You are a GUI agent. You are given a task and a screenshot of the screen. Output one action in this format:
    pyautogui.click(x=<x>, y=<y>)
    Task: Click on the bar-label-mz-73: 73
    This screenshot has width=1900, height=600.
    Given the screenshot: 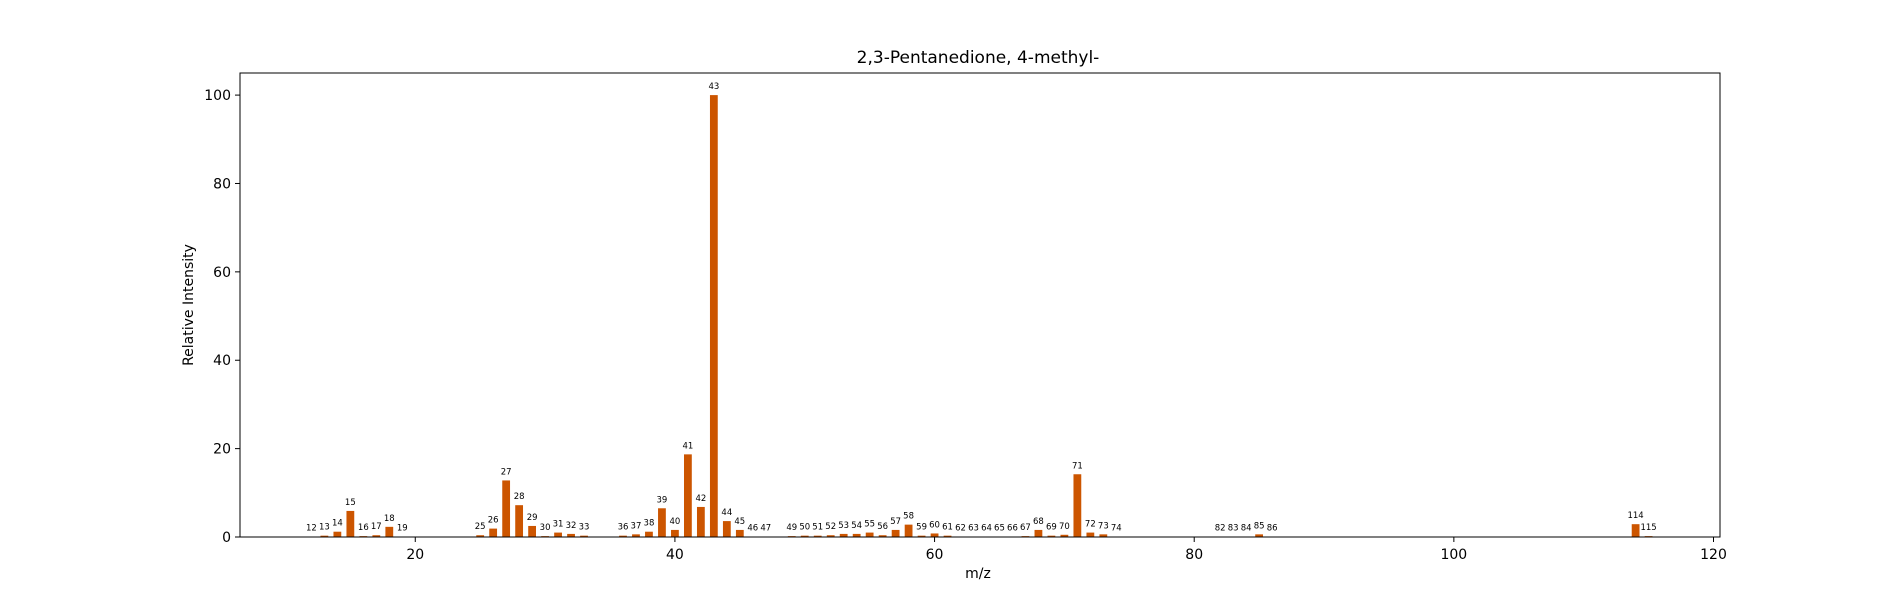 What is the action you would take?
    pyautogui.click(x=1103, y=526)
    